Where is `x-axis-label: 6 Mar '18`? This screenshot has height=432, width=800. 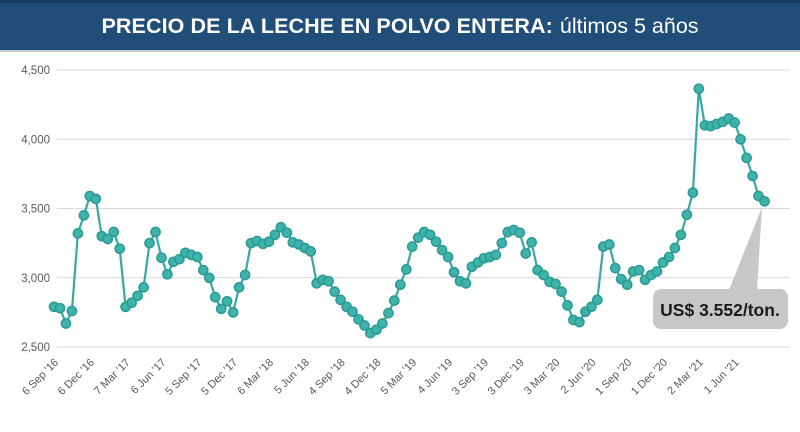
x-axis-label: 6 Mar '18 is located at coordinates (255, 377).